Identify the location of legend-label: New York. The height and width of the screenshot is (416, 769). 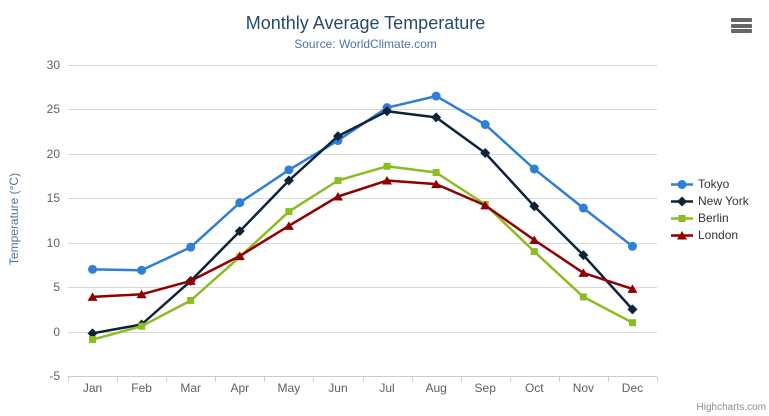
(723, 201).